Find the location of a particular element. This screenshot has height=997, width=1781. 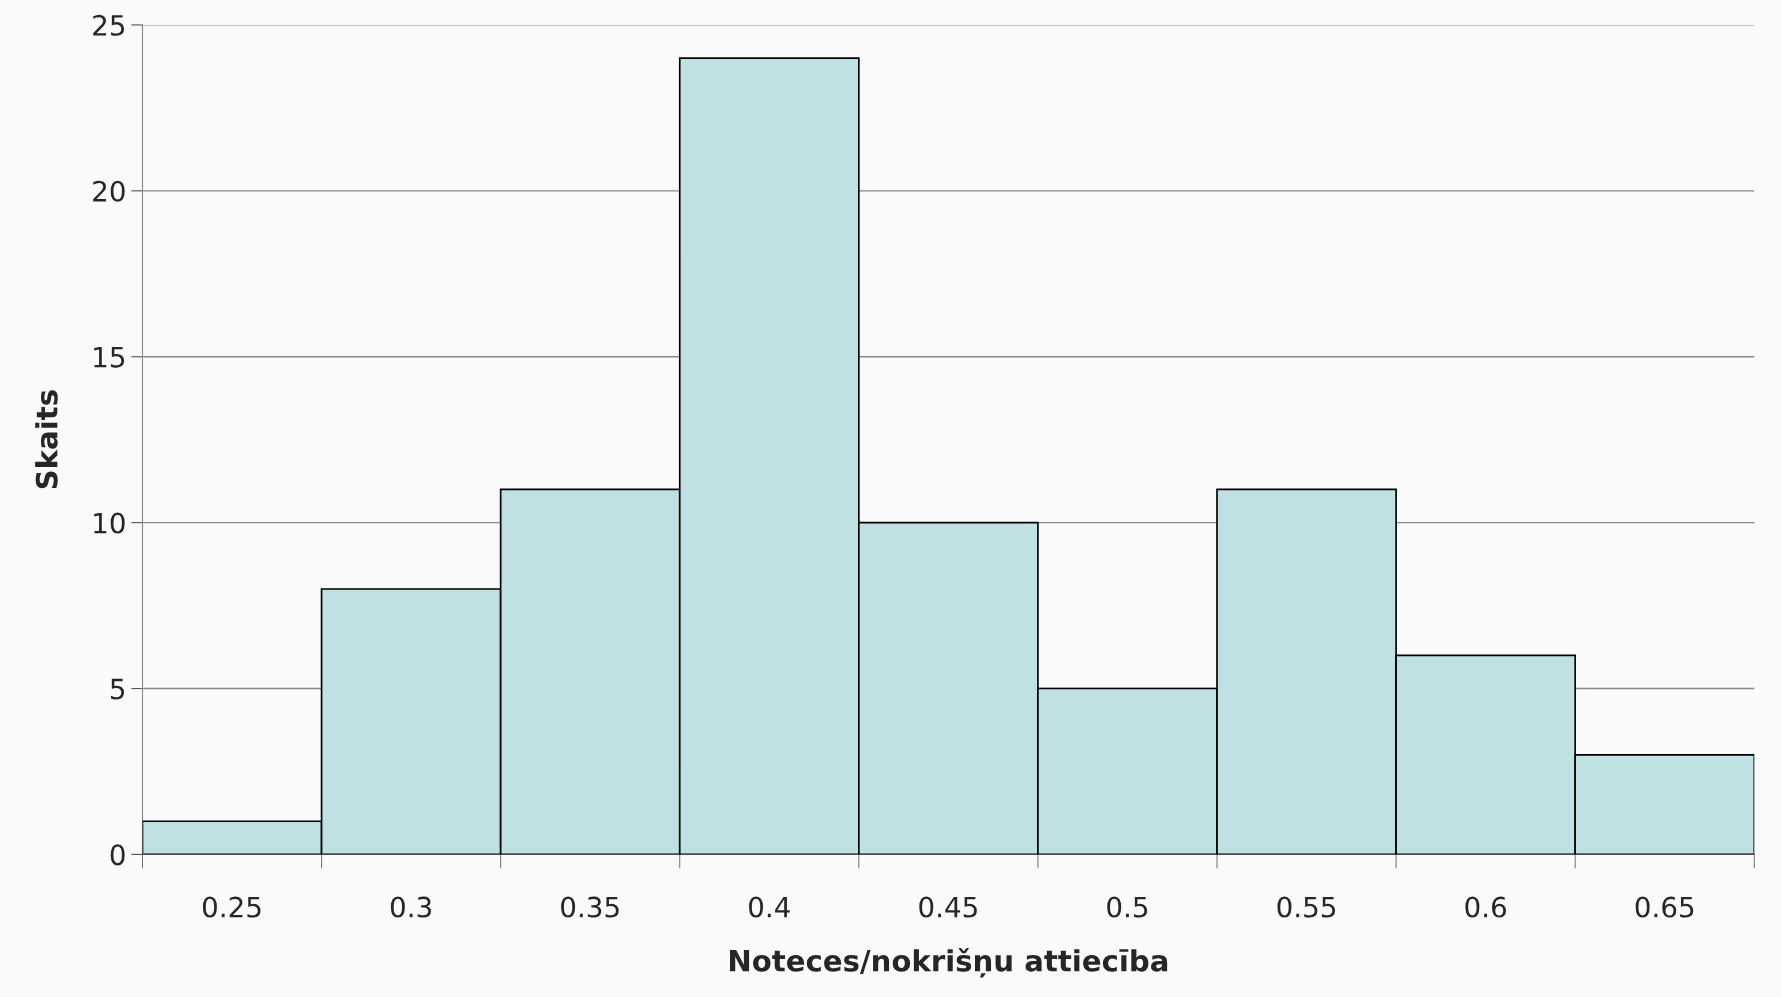

x-tick-label: 0.35 is located at coordinates (590, 907).